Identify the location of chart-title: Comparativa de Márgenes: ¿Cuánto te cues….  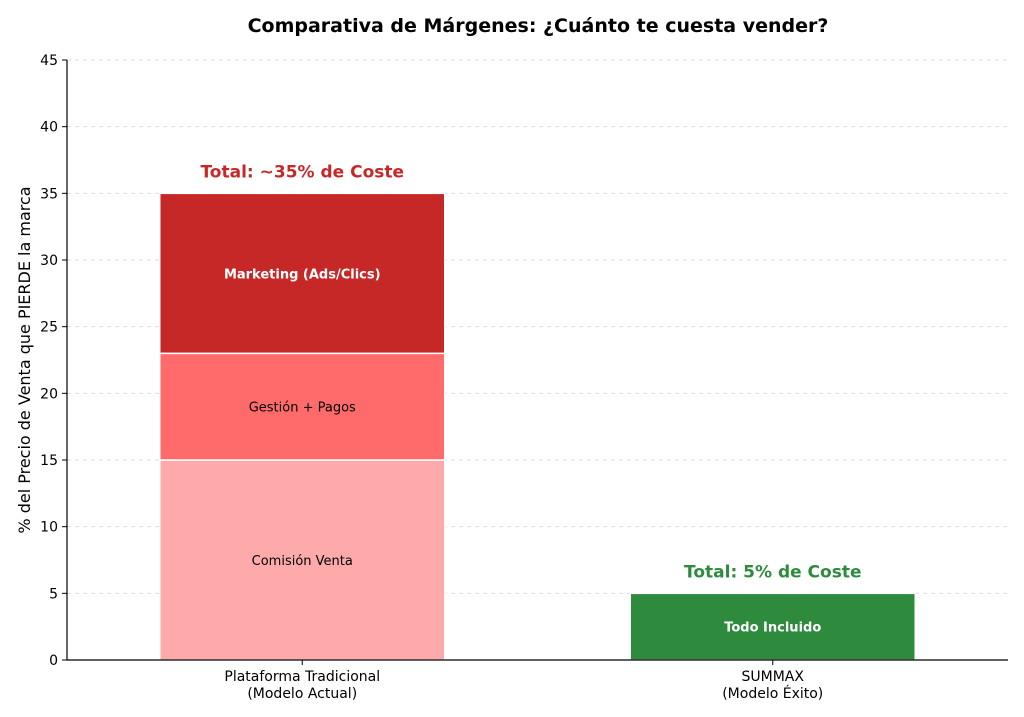
(538, 26).